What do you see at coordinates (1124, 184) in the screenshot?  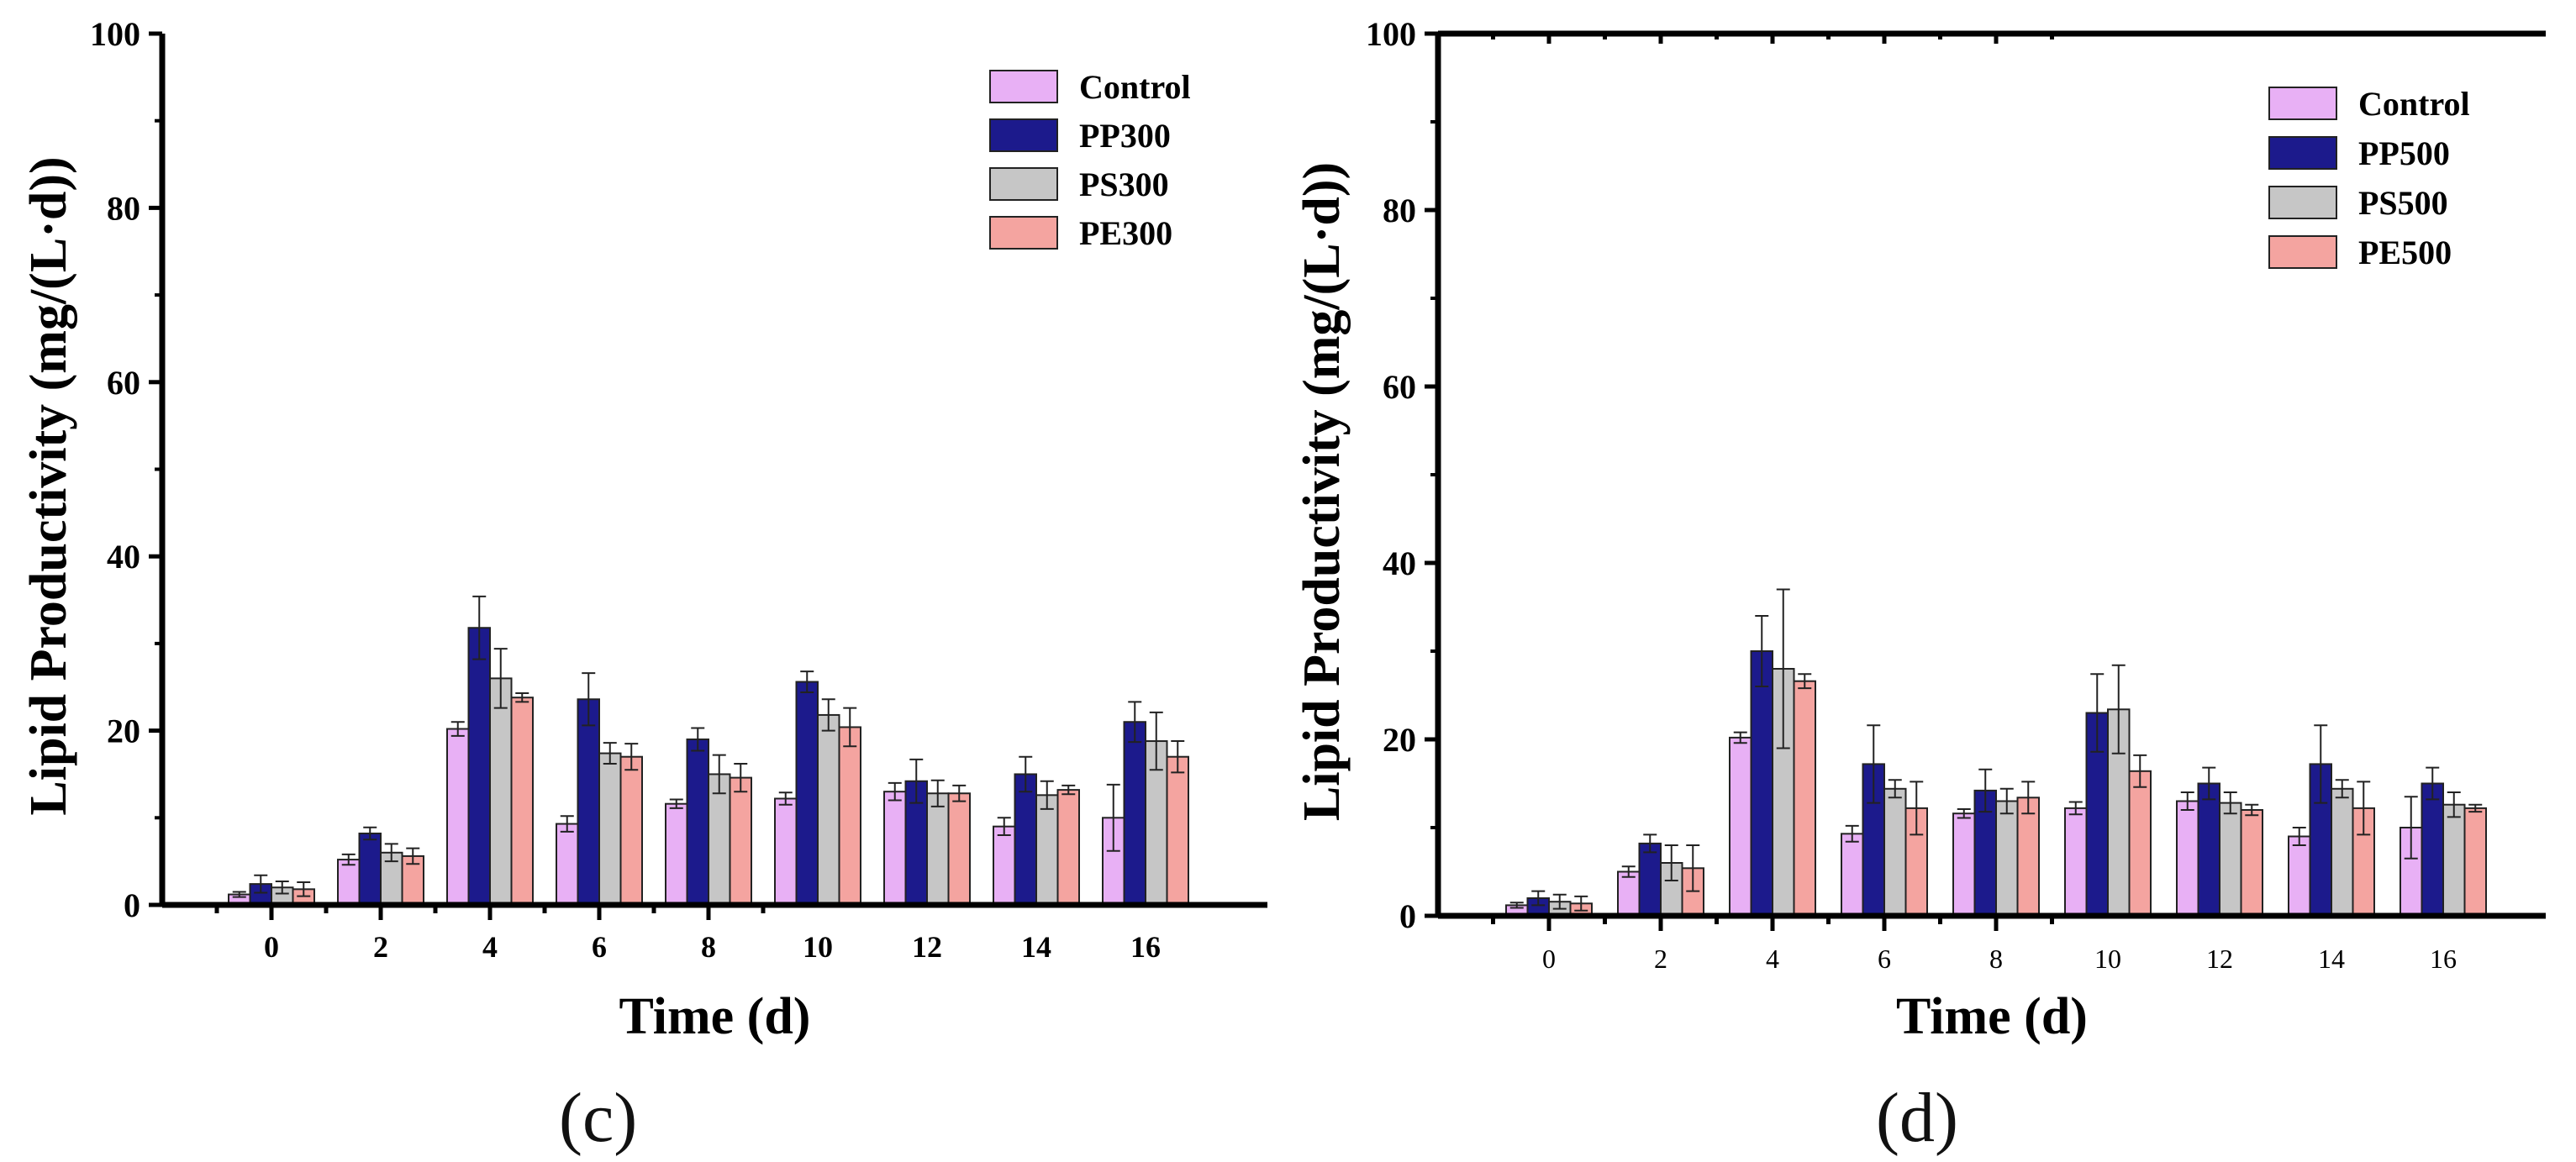 I see `legend-label-PS300: PS300` at bounding box center [1124, 184].